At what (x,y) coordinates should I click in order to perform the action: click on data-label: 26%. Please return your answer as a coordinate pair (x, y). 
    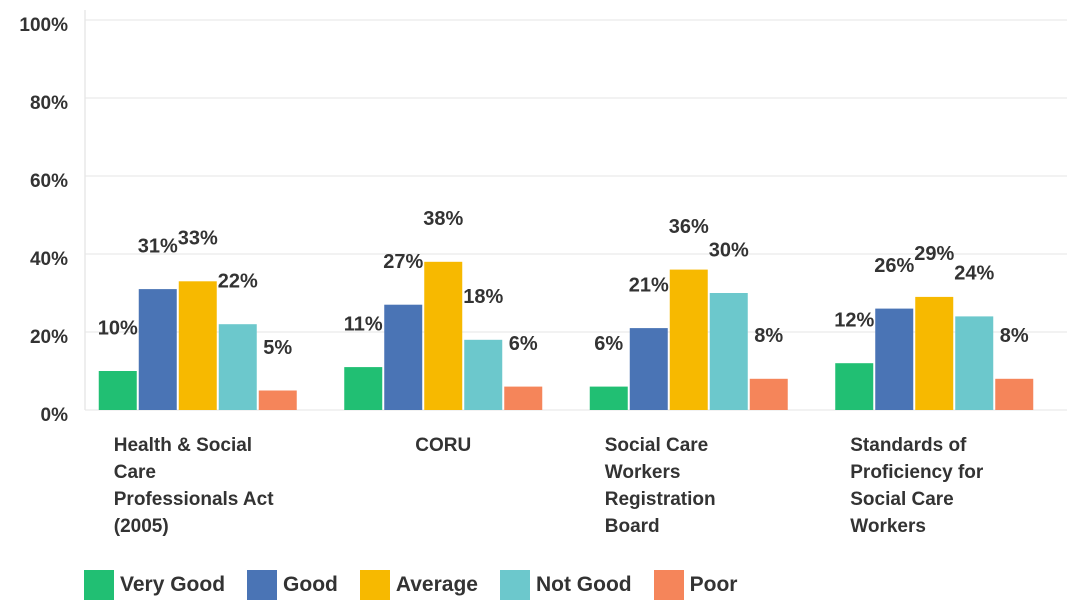
    Looking at the image, I should click on (894, 266).